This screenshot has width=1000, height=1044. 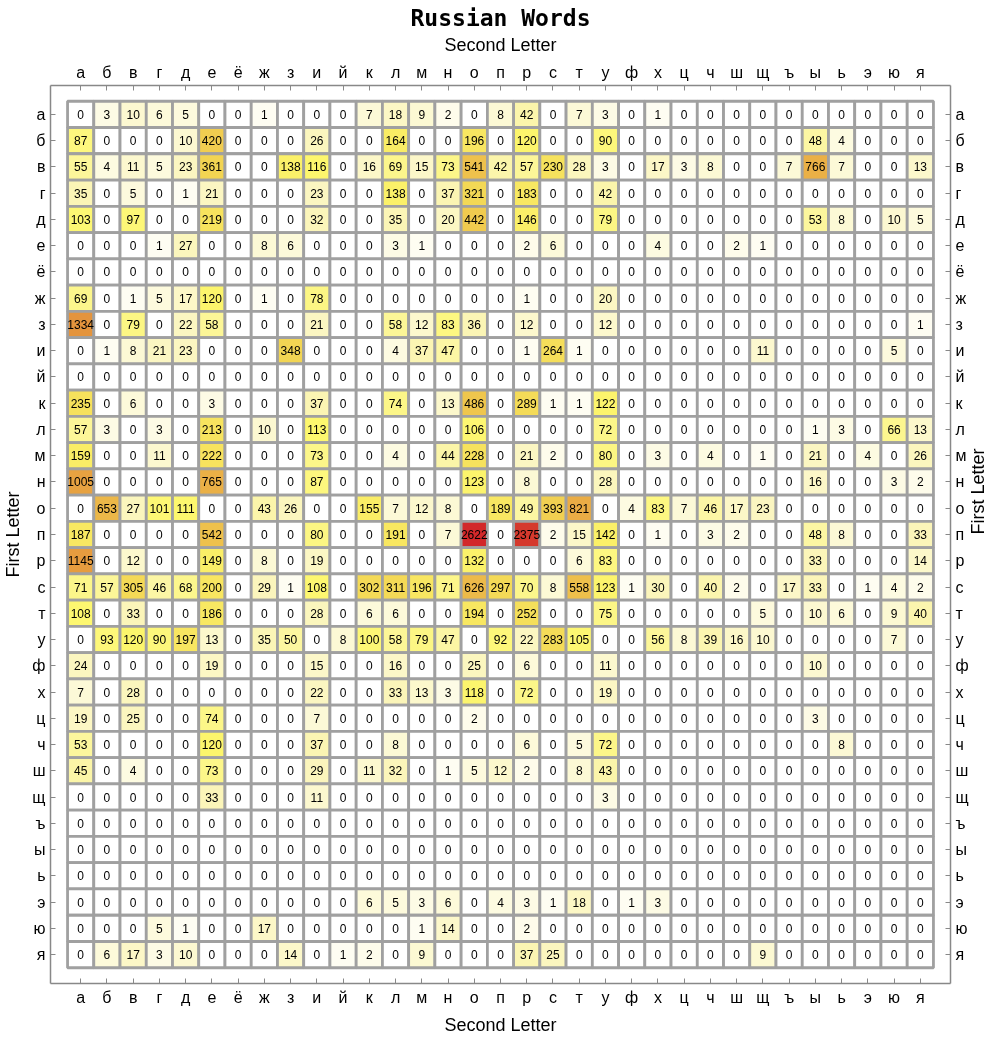 I want to click on data-label: 47, so click(x=448, y=640).